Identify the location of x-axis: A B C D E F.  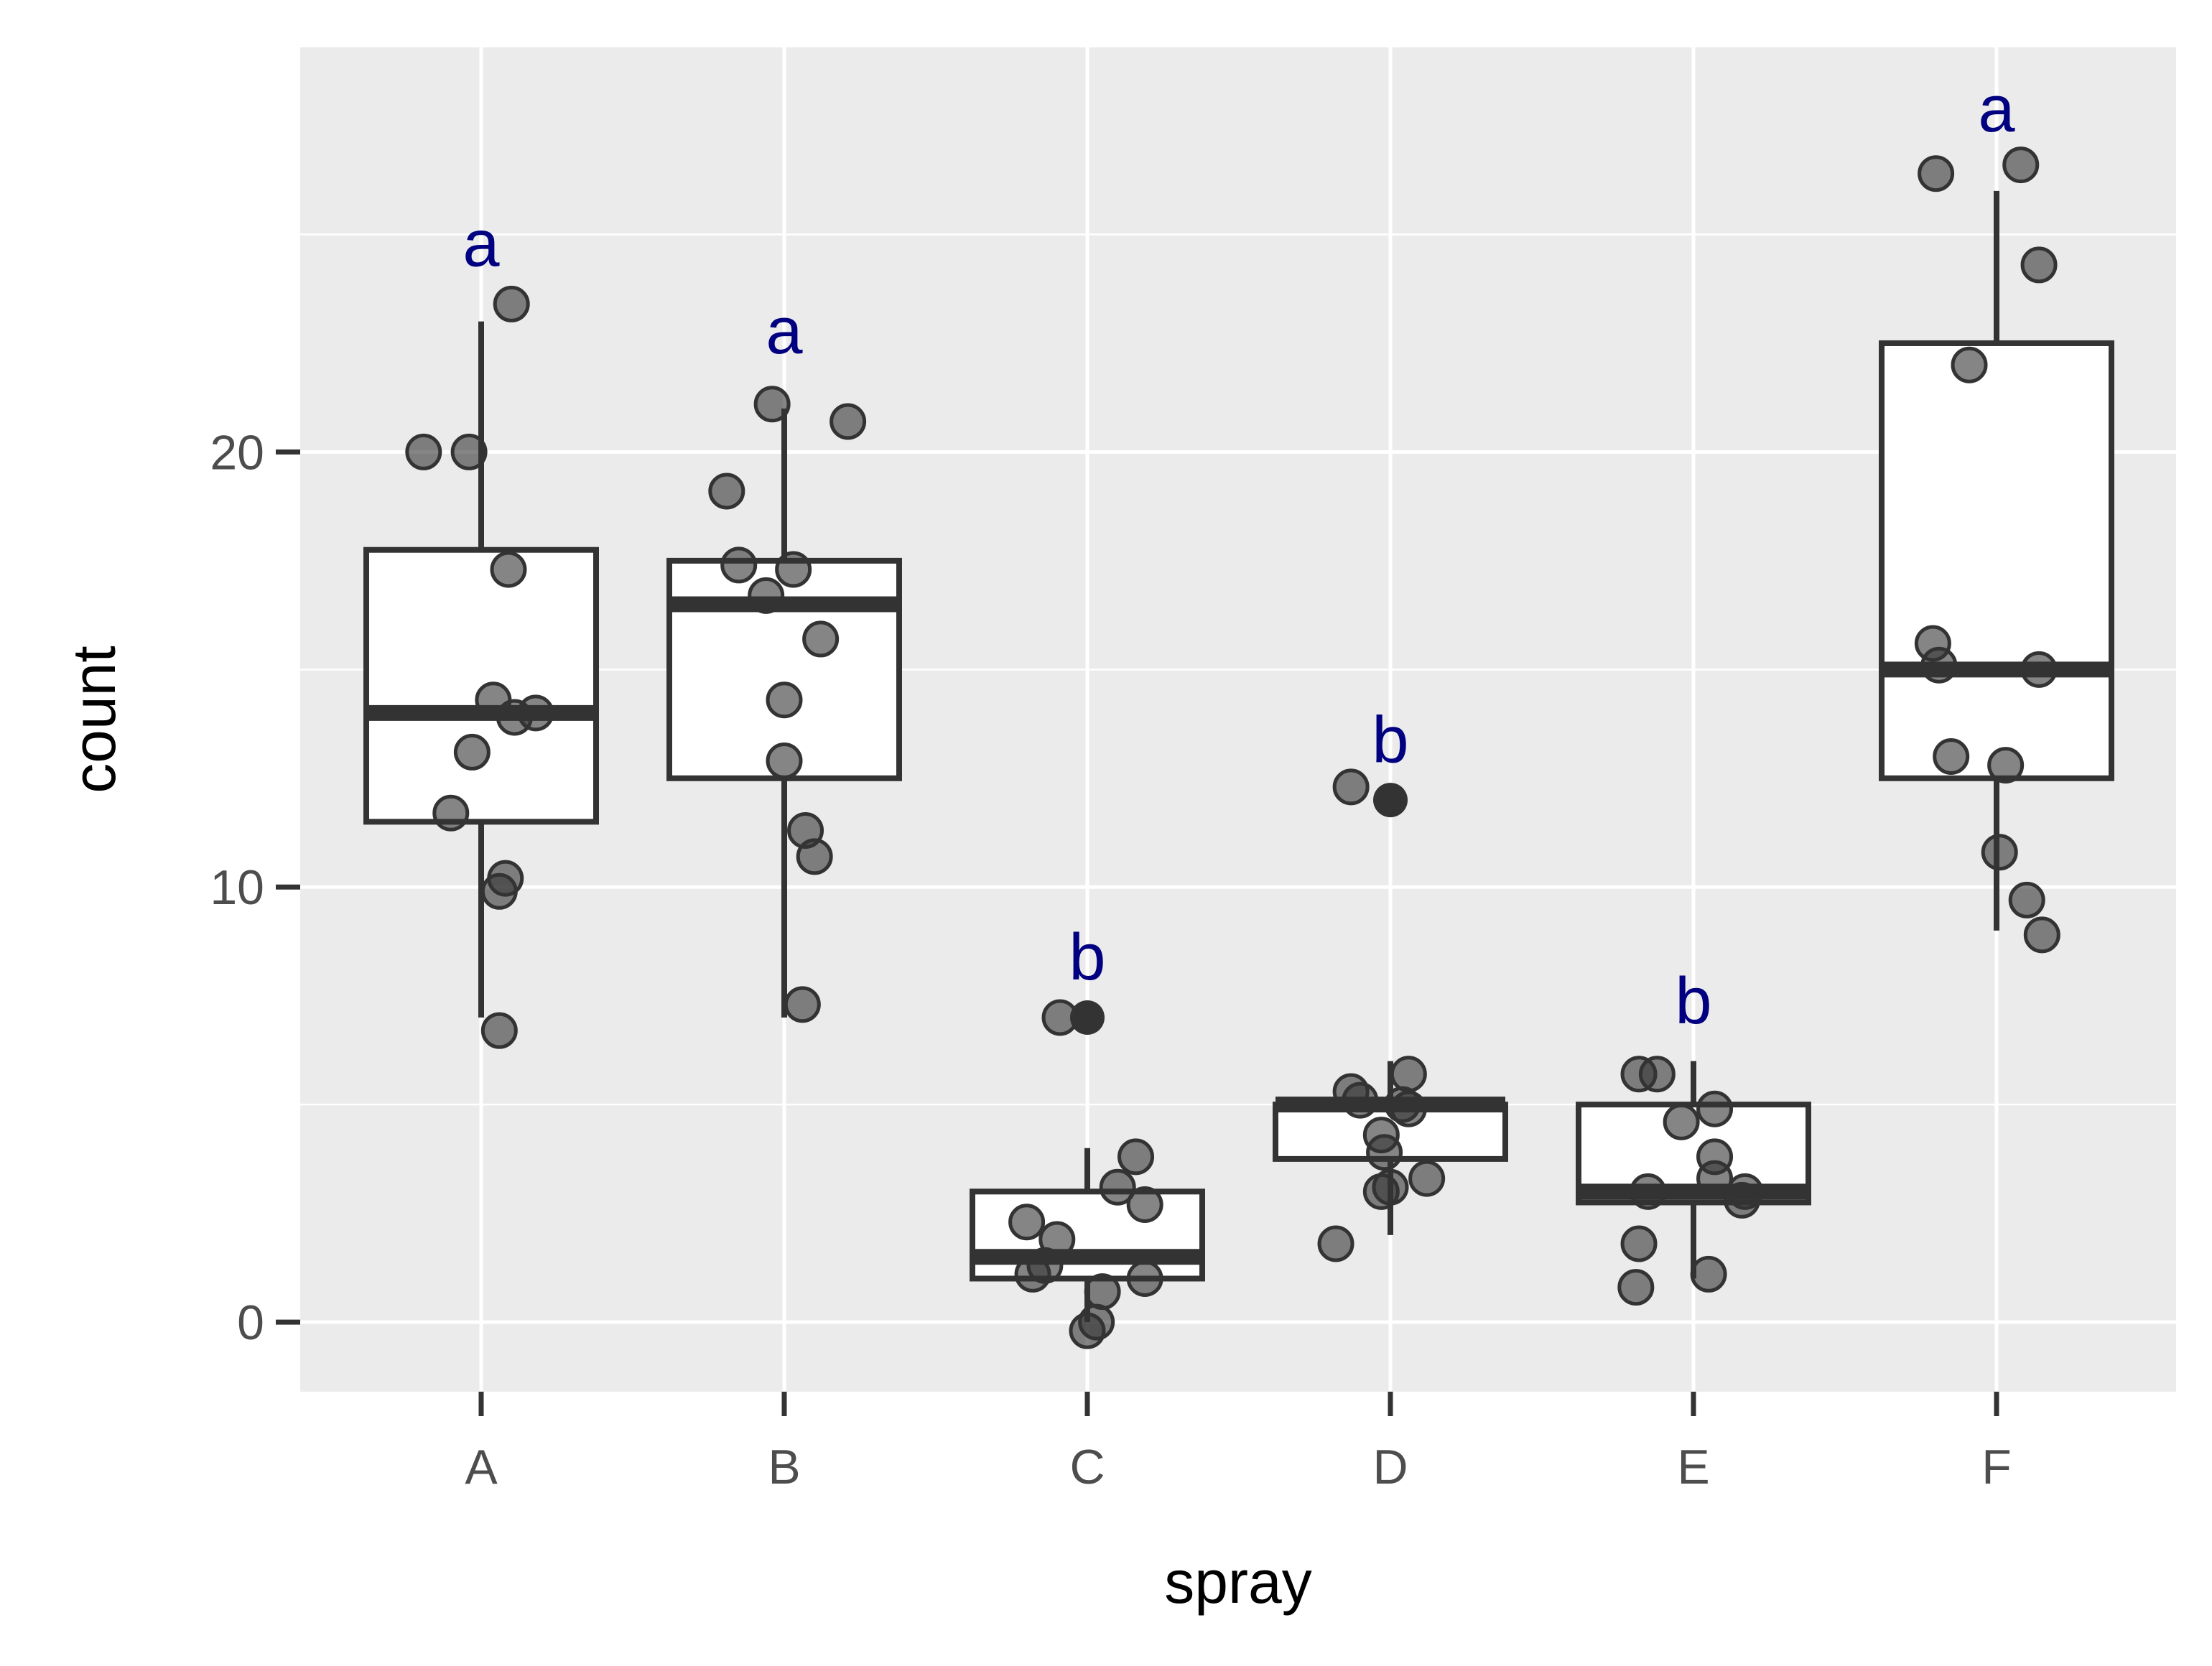
(1238, 1443).